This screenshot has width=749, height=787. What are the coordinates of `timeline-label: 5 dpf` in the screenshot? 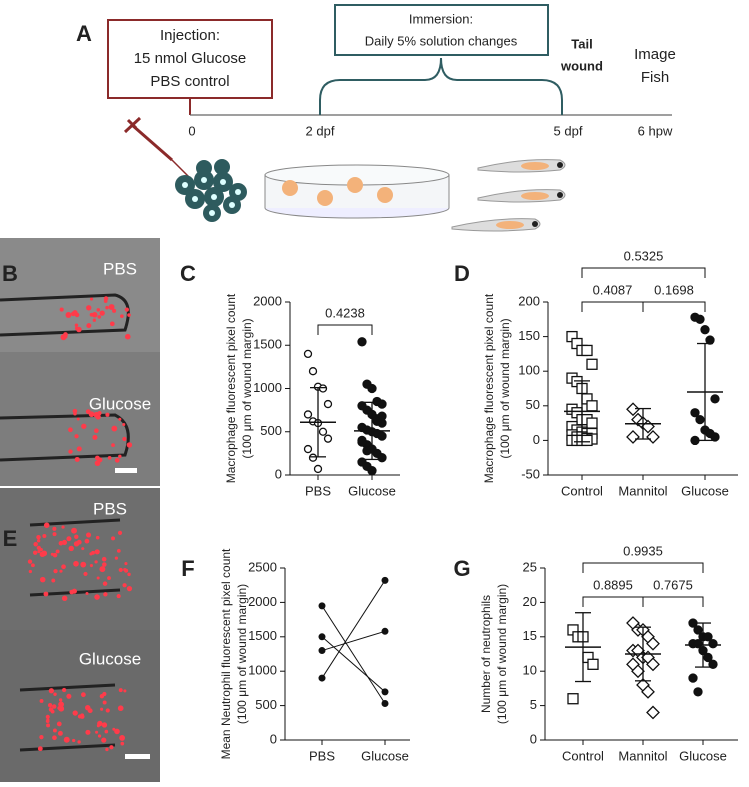 It's located at (568, 130).